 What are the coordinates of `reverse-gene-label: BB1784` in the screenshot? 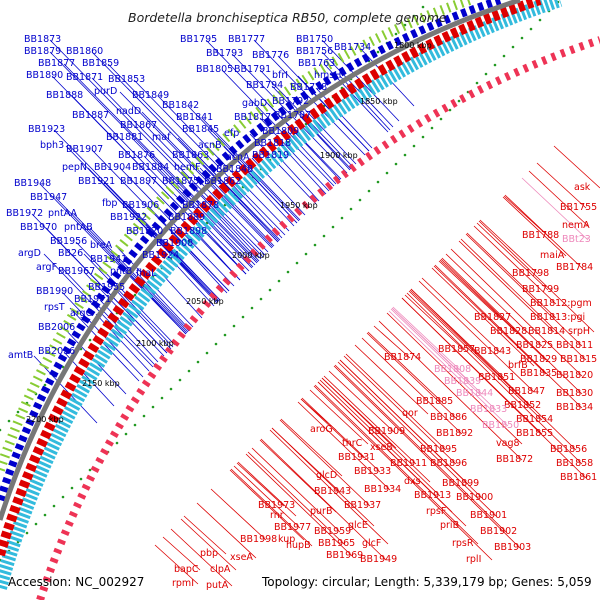 It's located at (574, 267).